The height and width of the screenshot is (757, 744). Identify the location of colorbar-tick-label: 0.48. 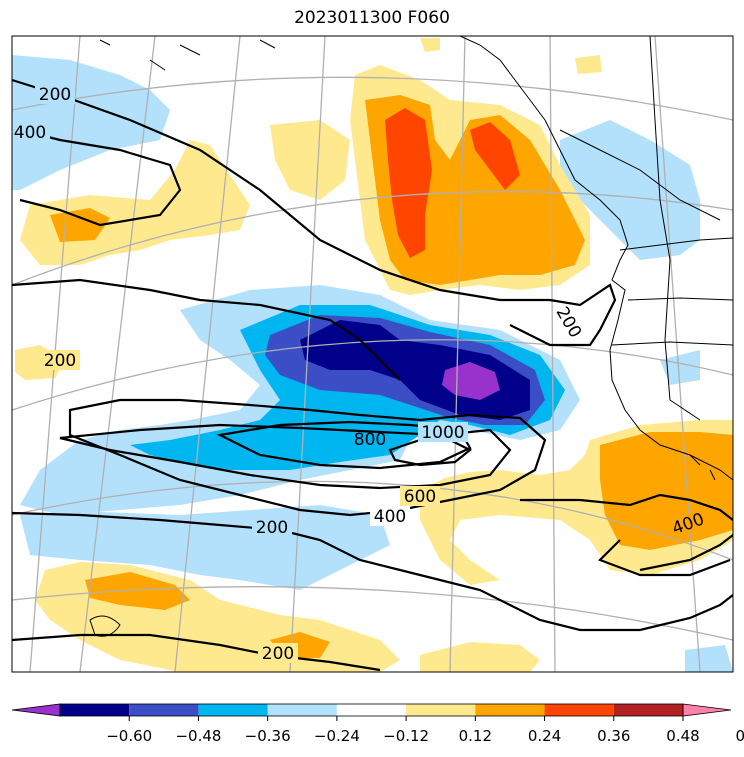
(682, 736).